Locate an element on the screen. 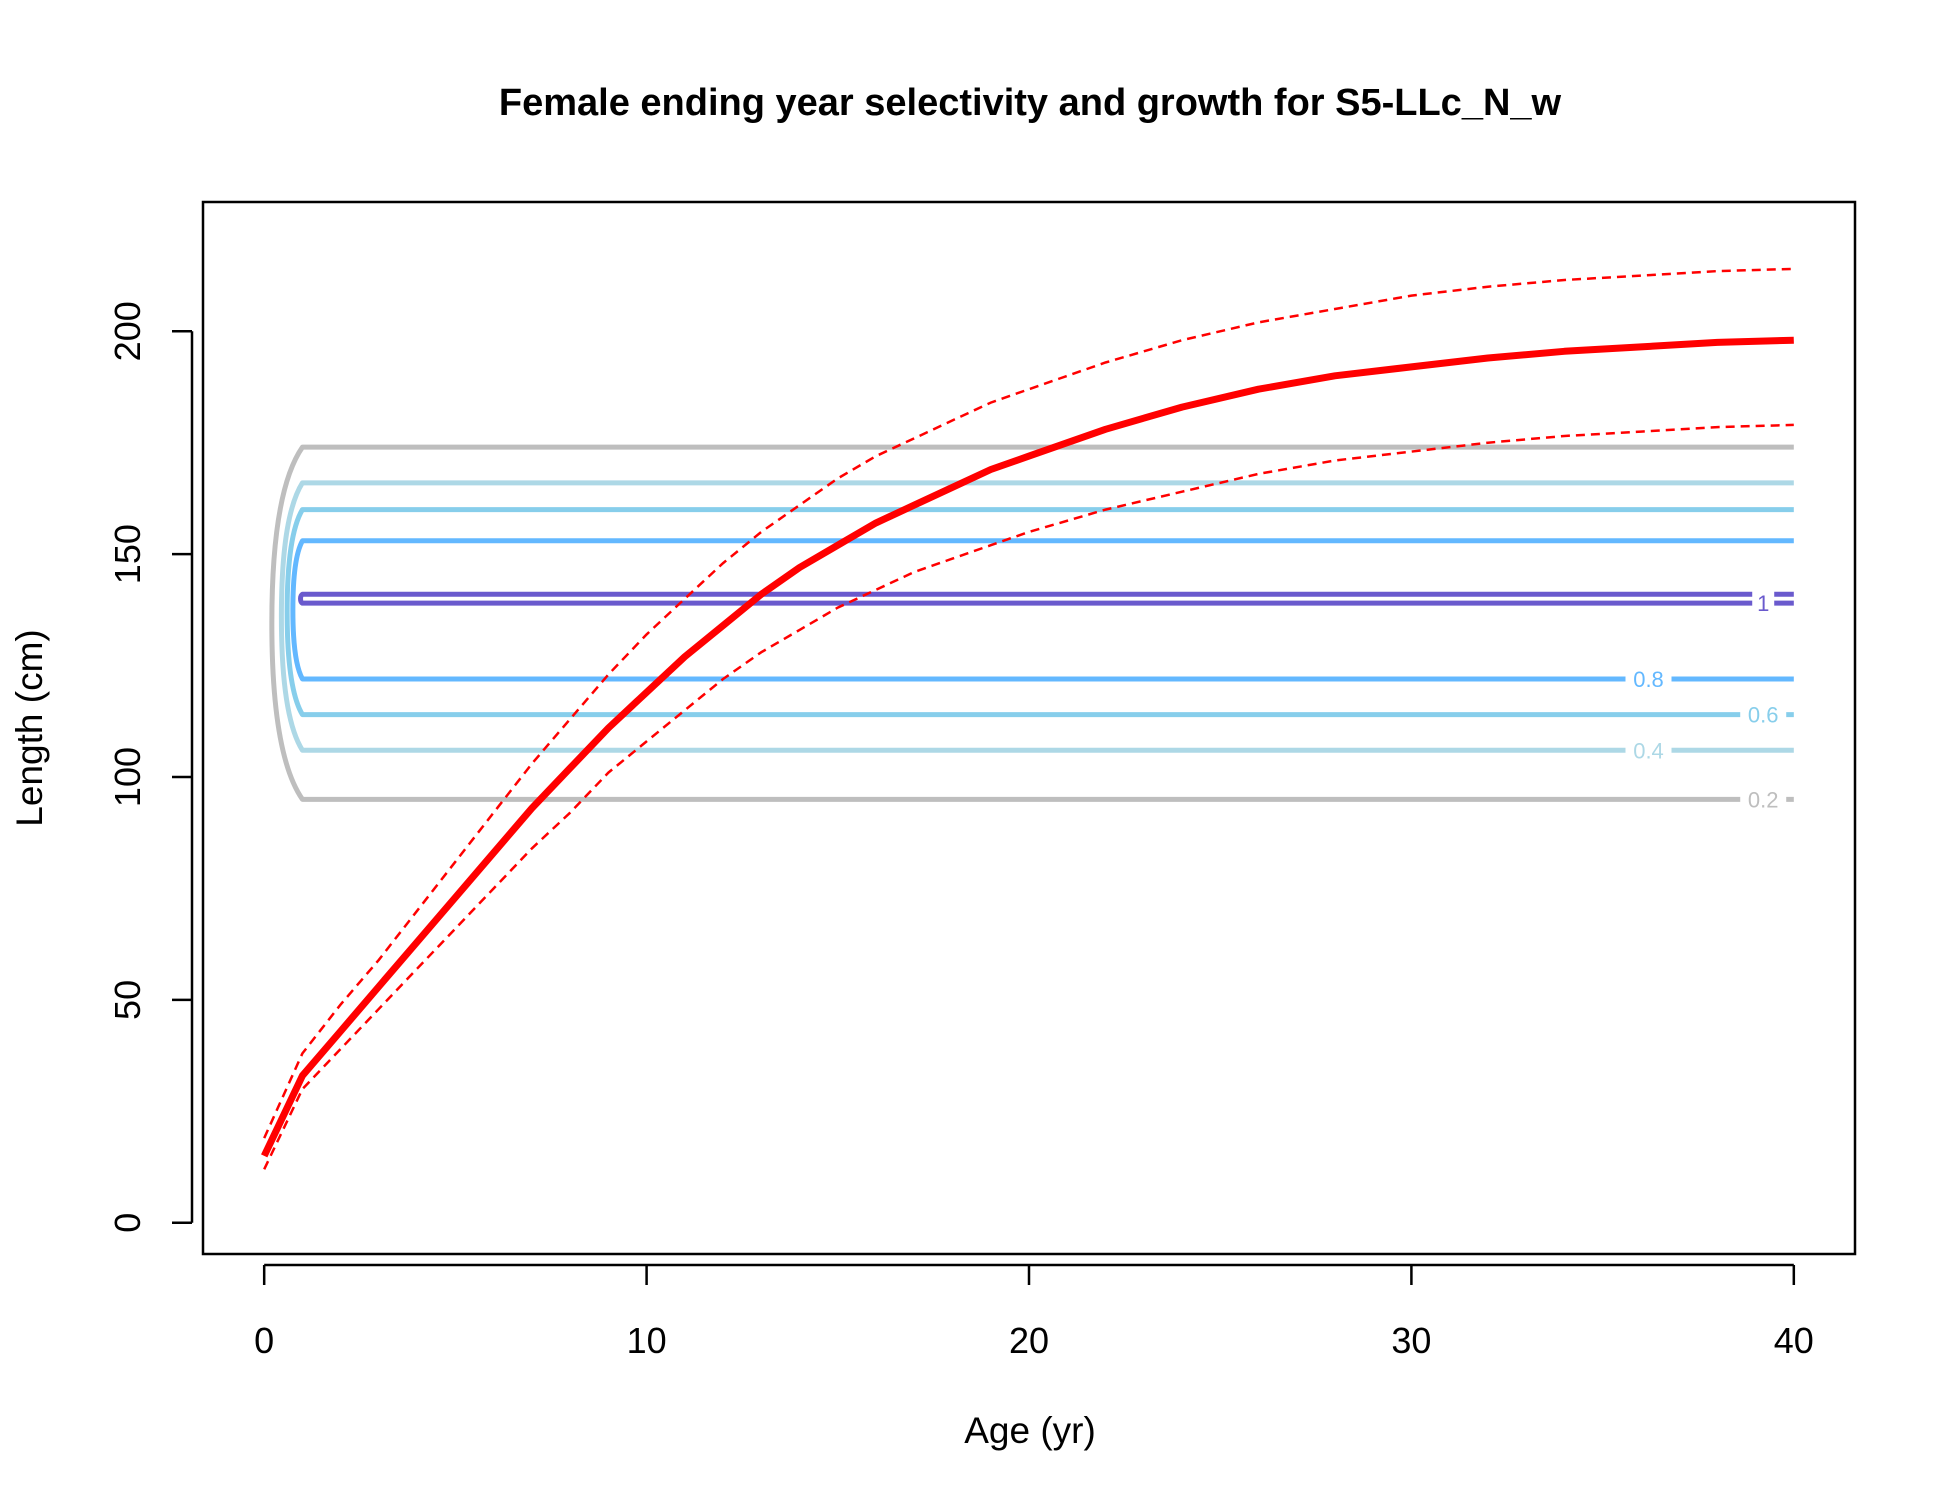 This screenshot has height=1500, width=1950. x-tick-label: 30 is located at coordinates (1411, 1340).